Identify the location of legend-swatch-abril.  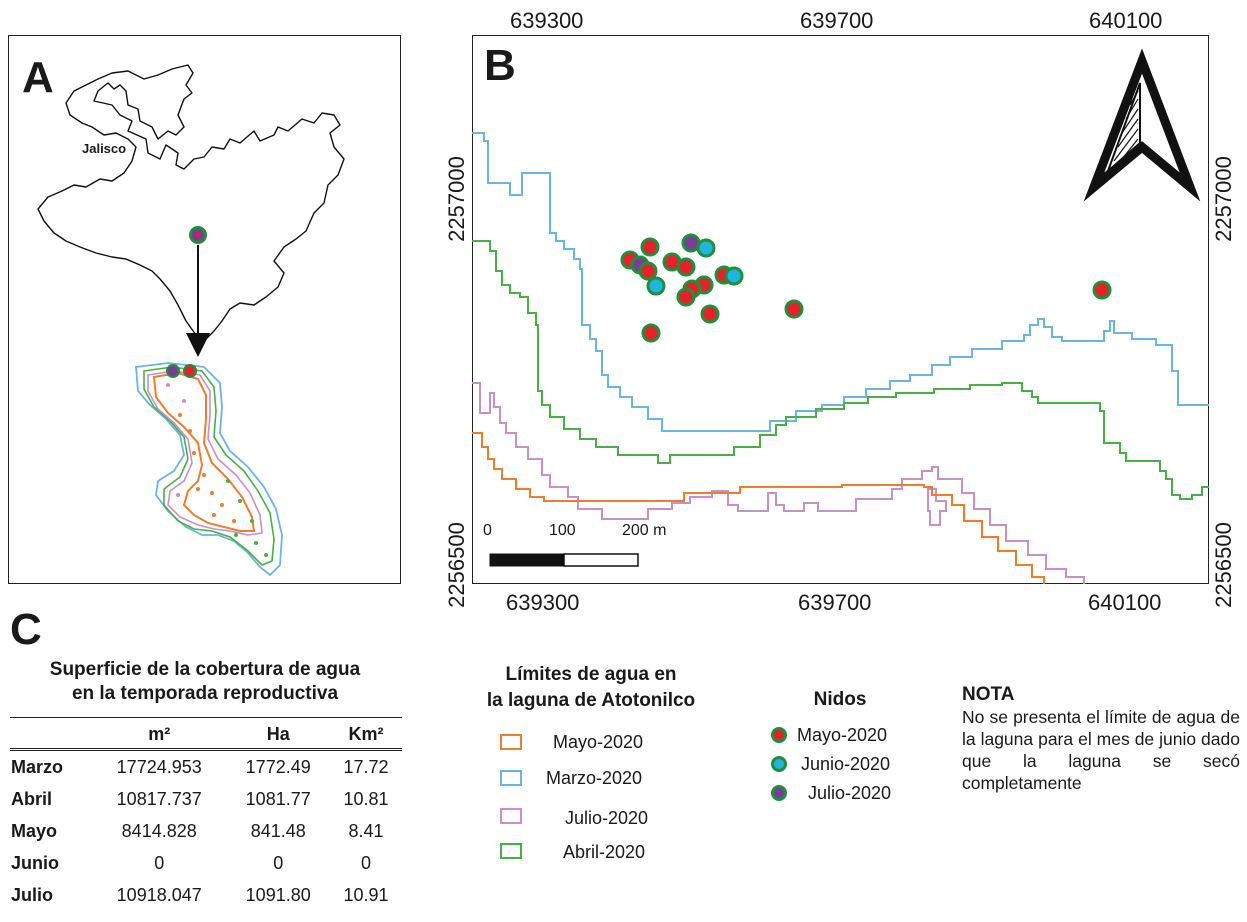
(511, 851).